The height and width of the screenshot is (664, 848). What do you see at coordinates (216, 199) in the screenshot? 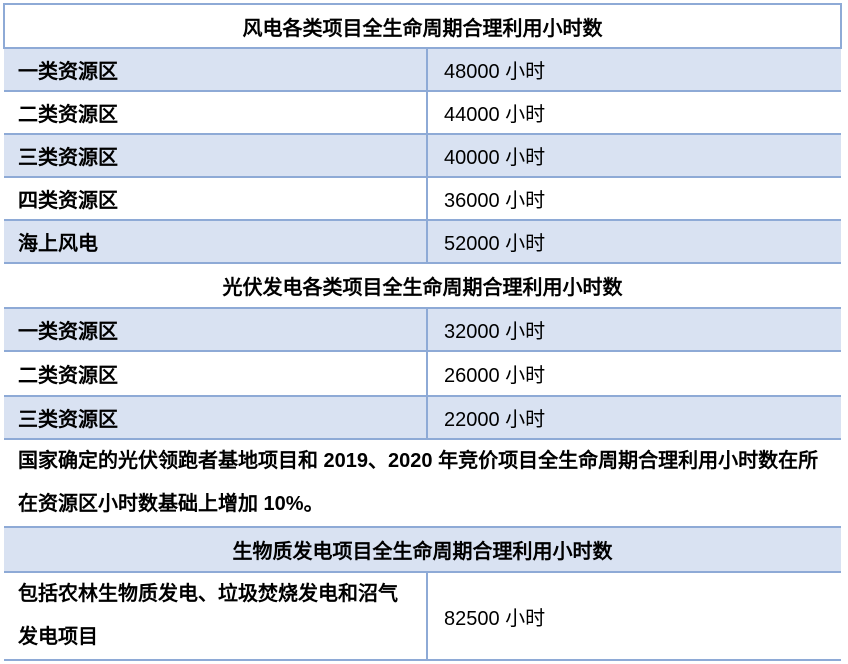
I see `row-label: 四类资源区` at bounding box center [216, 199].